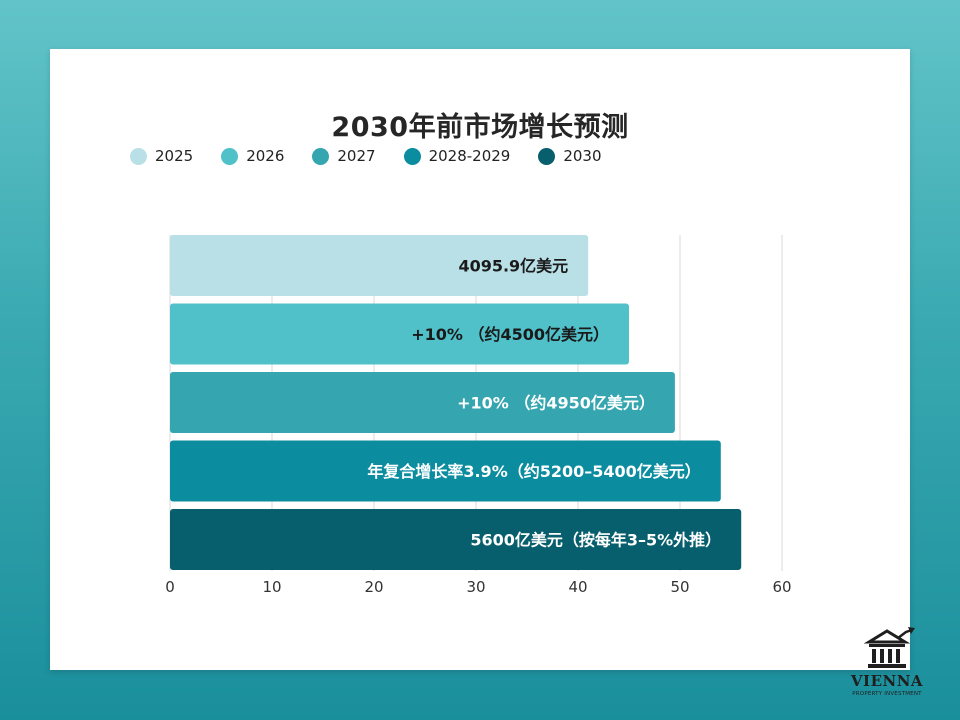 This screenshot has height=720, width=960. I want to click on x-tick-label: 60, so click(781, 587).